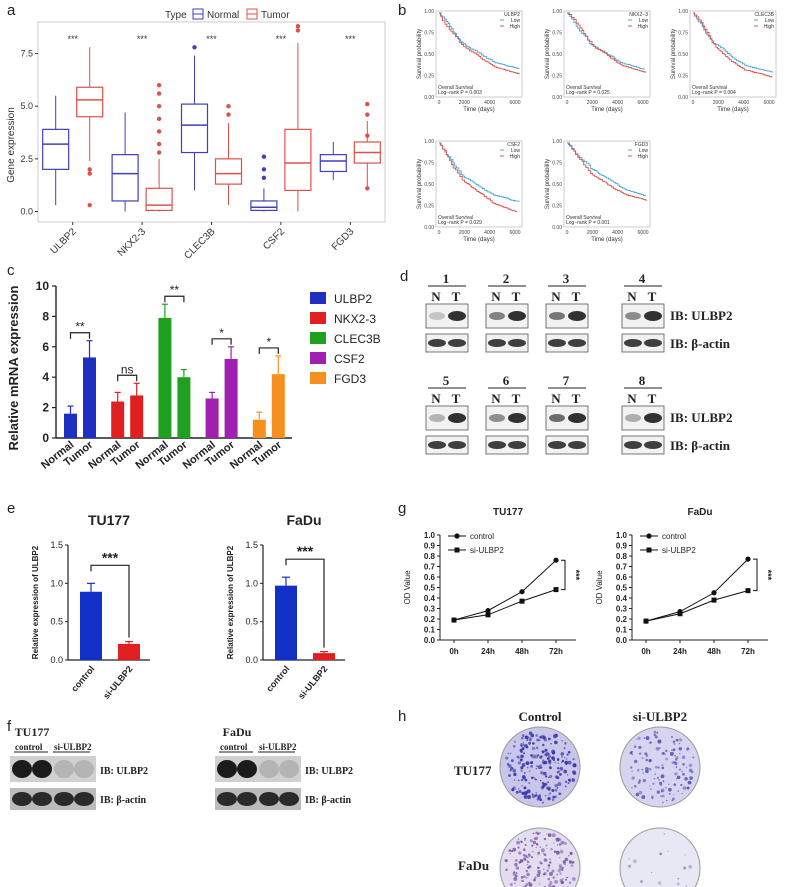  Describe the element at coordinates (460, 223) in the screenshot. I see `p-value: Log−rank P = 0.029` at that location.